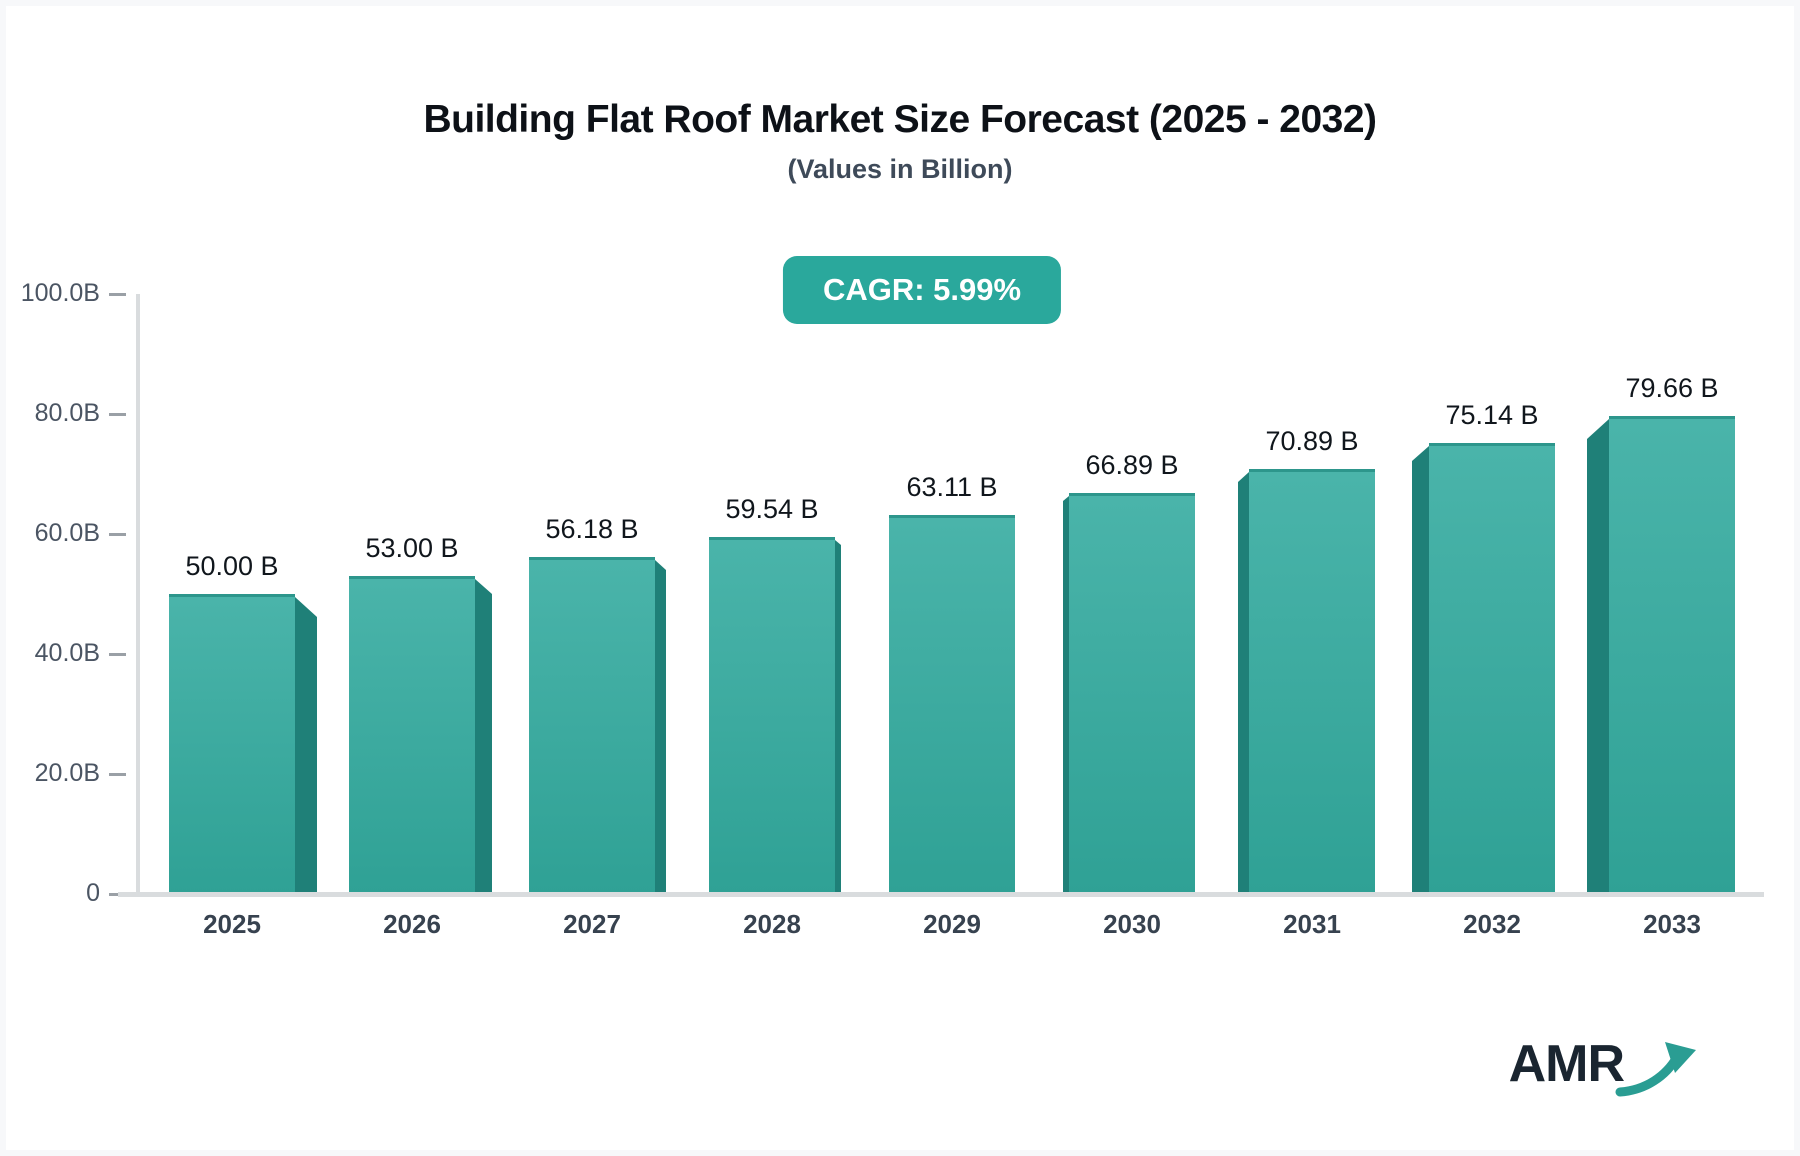 The image size is (1800, 1156). Describe the element at coordinates (1672, 924) in the screenshot. I see `x-axis-label-2033: 2033` at that location.